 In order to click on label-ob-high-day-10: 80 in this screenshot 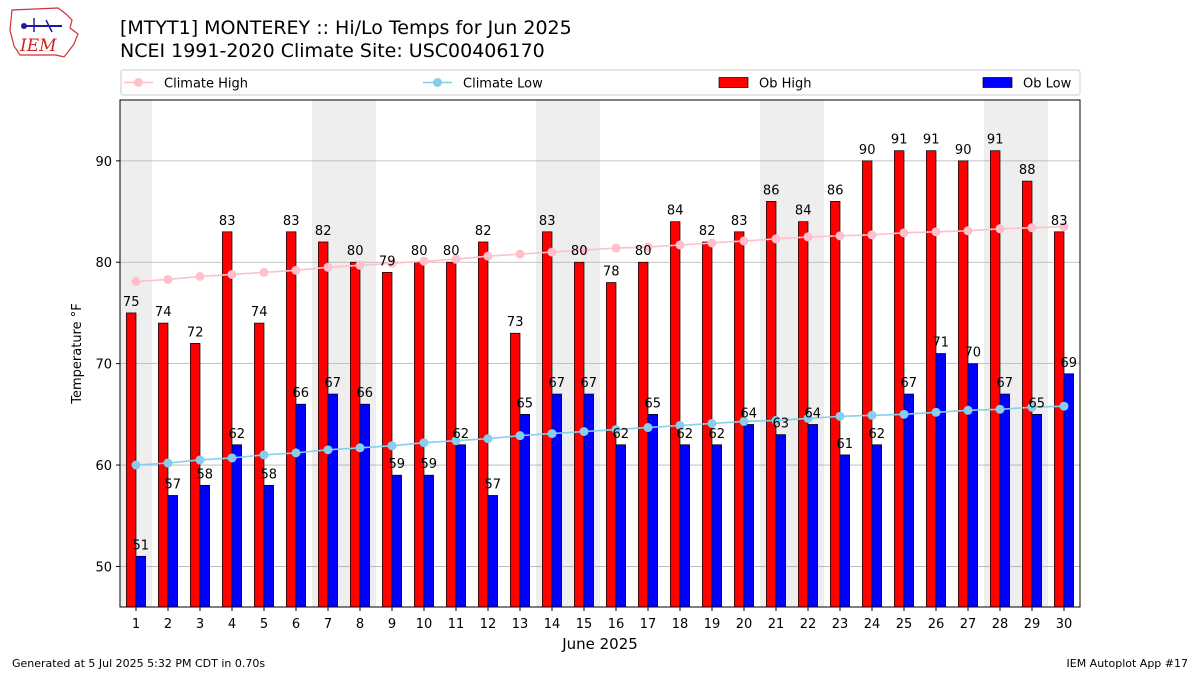, I will do `click(419, 251)`.